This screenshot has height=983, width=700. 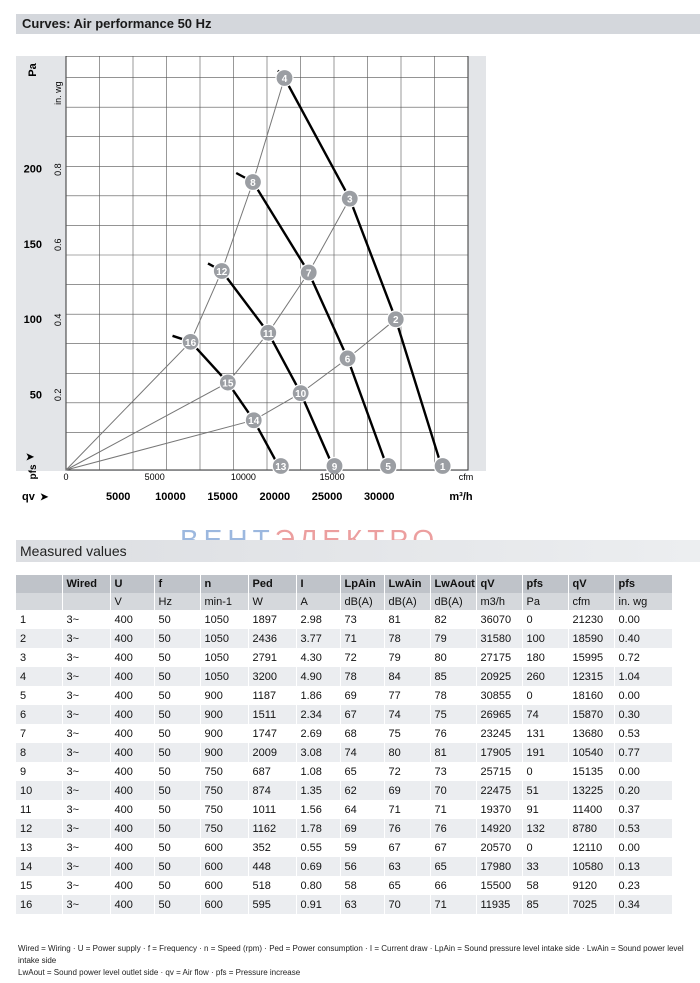 I want to click on table-row: 13 3~ 400 50 600 352 0.55 59 67 67 20570 0 12110 0.00, so click(x=344, y=847).